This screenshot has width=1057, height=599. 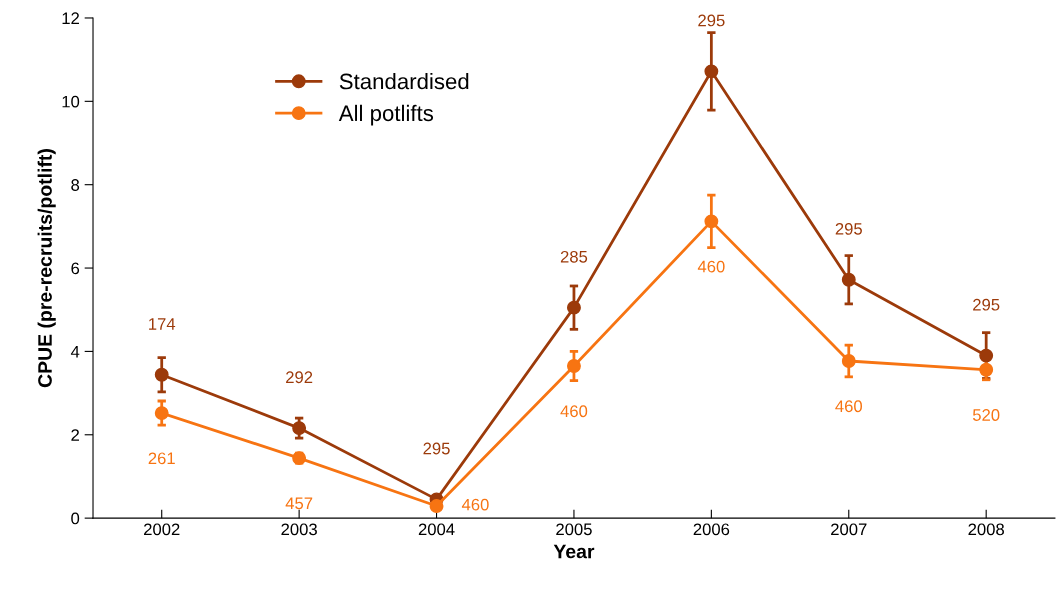 I want to click on y-tick-label: 8, so click(x=75, y=185).